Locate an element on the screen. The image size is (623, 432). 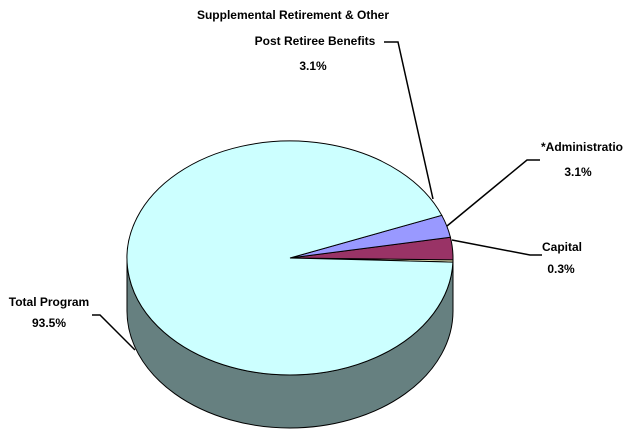
supplemental-label-line1: Supplemental Retirement & Other is located at coordinates (293, 15).